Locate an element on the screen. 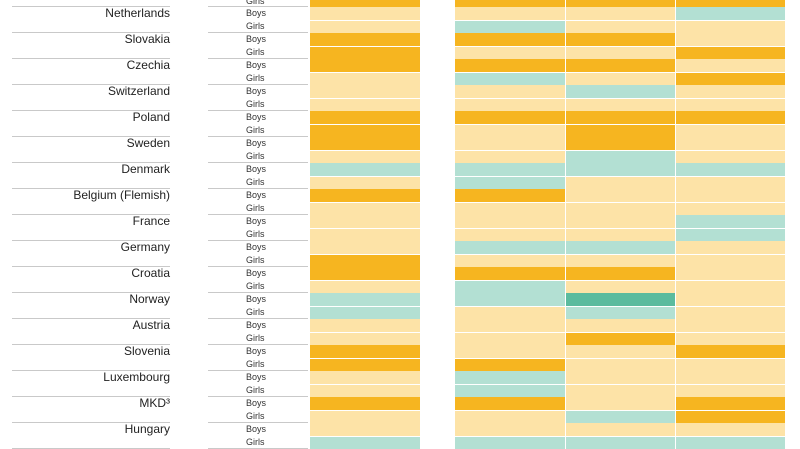  country-label: Slovakia is located at coordinates (147, 39).